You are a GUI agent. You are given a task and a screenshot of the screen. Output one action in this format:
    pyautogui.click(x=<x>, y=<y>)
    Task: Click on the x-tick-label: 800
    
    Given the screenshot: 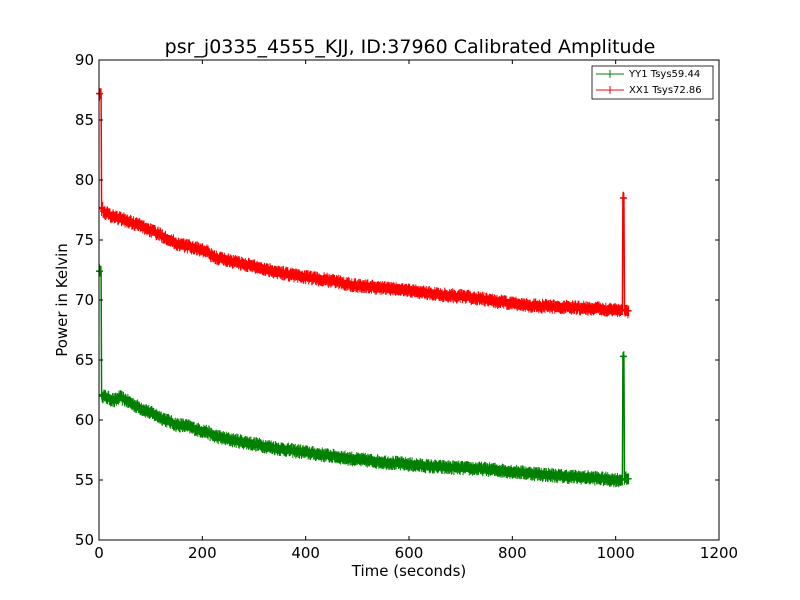 What is the action you would take?
    pyautogui.click(x=512, y=553)
    